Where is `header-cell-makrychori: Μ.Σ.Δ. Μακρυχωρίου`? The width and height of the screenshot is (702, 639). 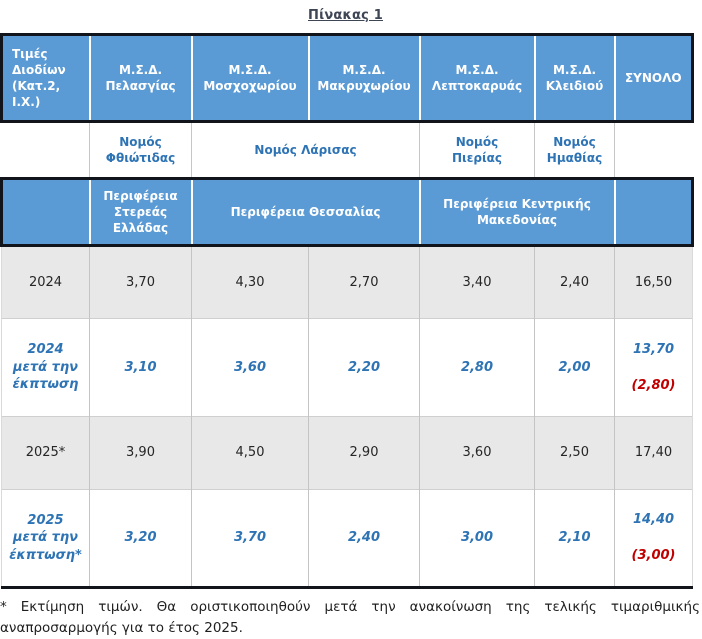
header-cell-makrychori: Μ.Σ.Δ. Μακρυχωρίου is located at coordinates (363, 78).